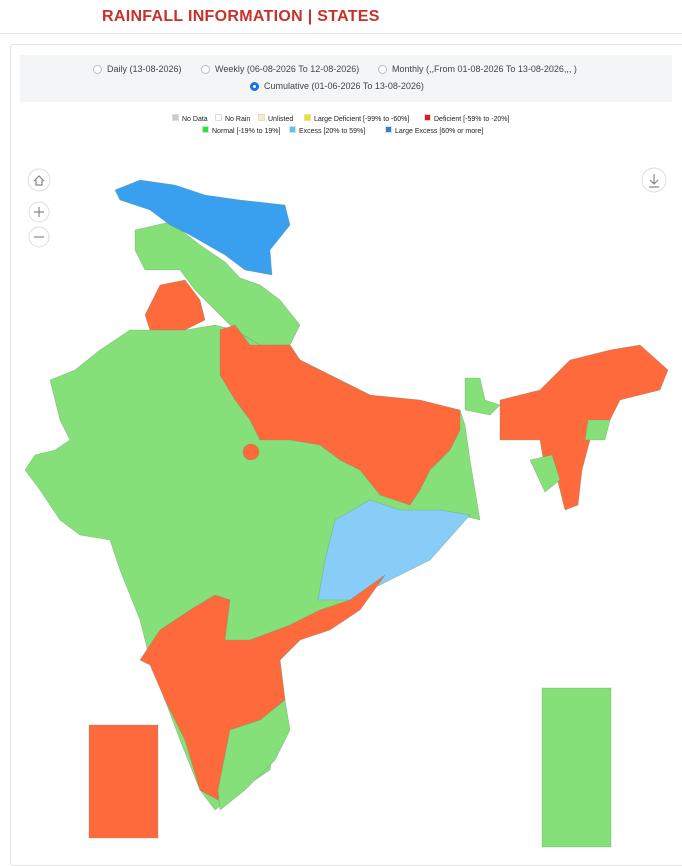 The width and height of the screenshot is (682, 866). What do you see at coordinates (281, 119) in the screenshot?
I see `legend-label: Unlisted` at bounding box center [281, 119].